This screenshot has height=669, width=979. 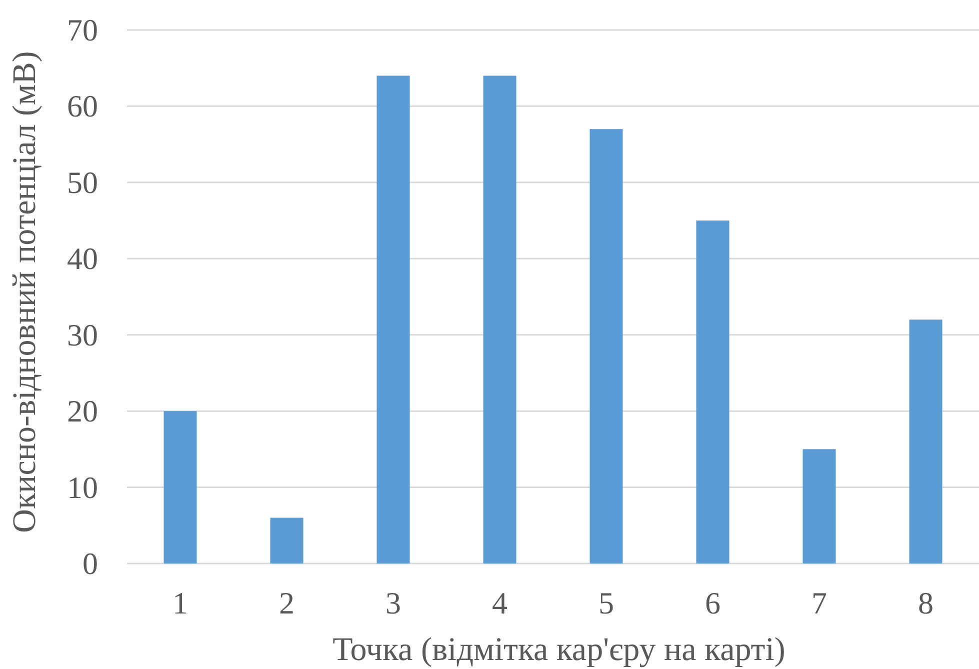 I want to click on y-axis-title: Окисно-відновний потенціал (мВ), so click(x=25, y=292).